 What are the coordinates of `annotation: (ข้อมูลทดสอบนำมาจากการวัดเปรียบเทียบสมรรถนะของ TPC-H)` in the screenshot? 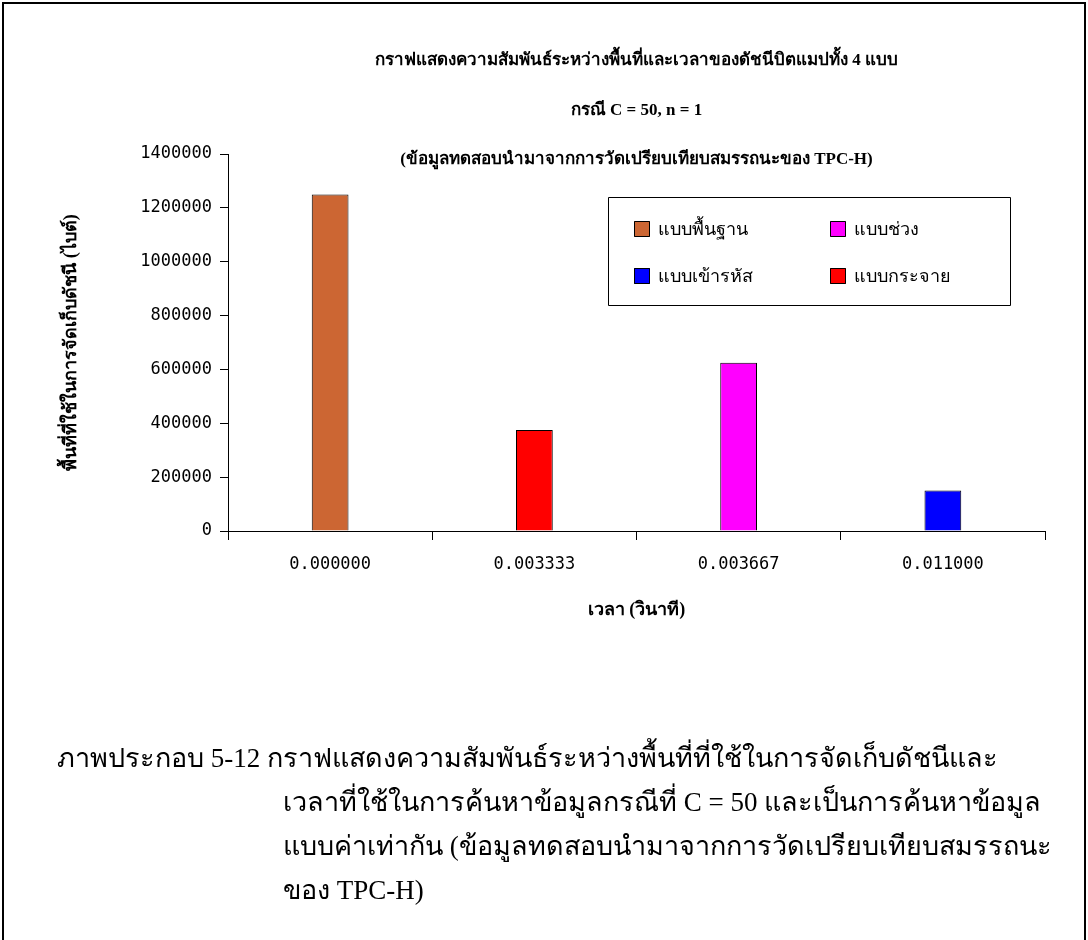 It's located at (636, 159).